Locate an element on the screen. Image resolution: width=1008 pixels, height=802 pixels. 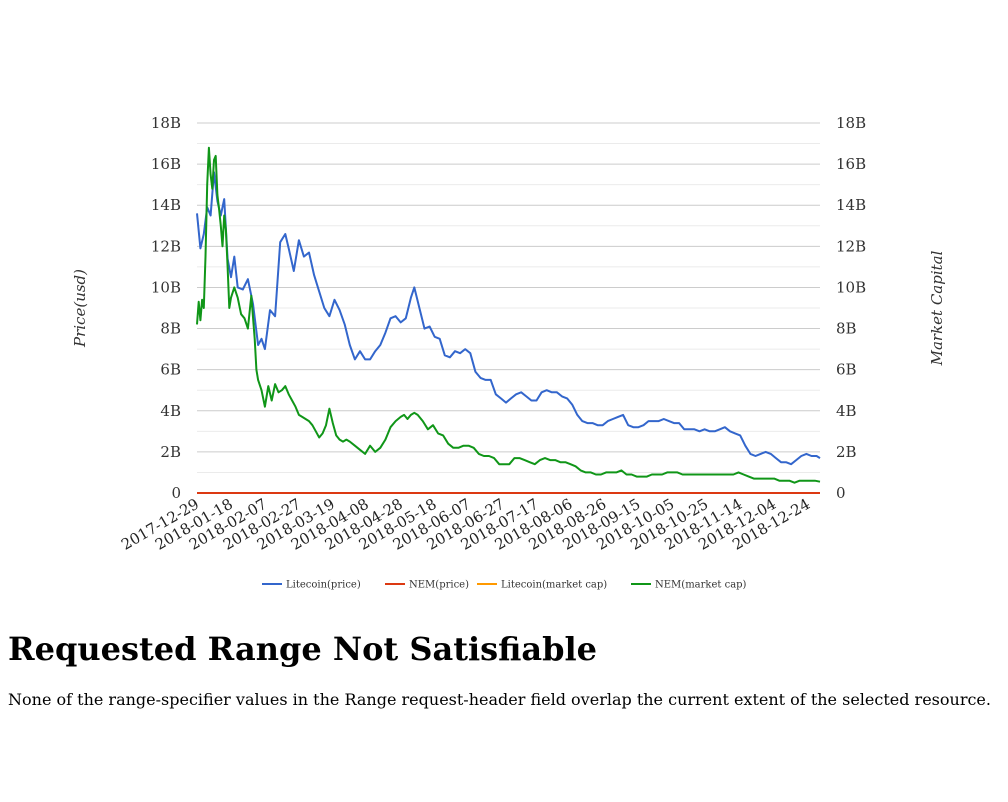
y-right-tick-label: 6B is located at coordinates (846, 370).